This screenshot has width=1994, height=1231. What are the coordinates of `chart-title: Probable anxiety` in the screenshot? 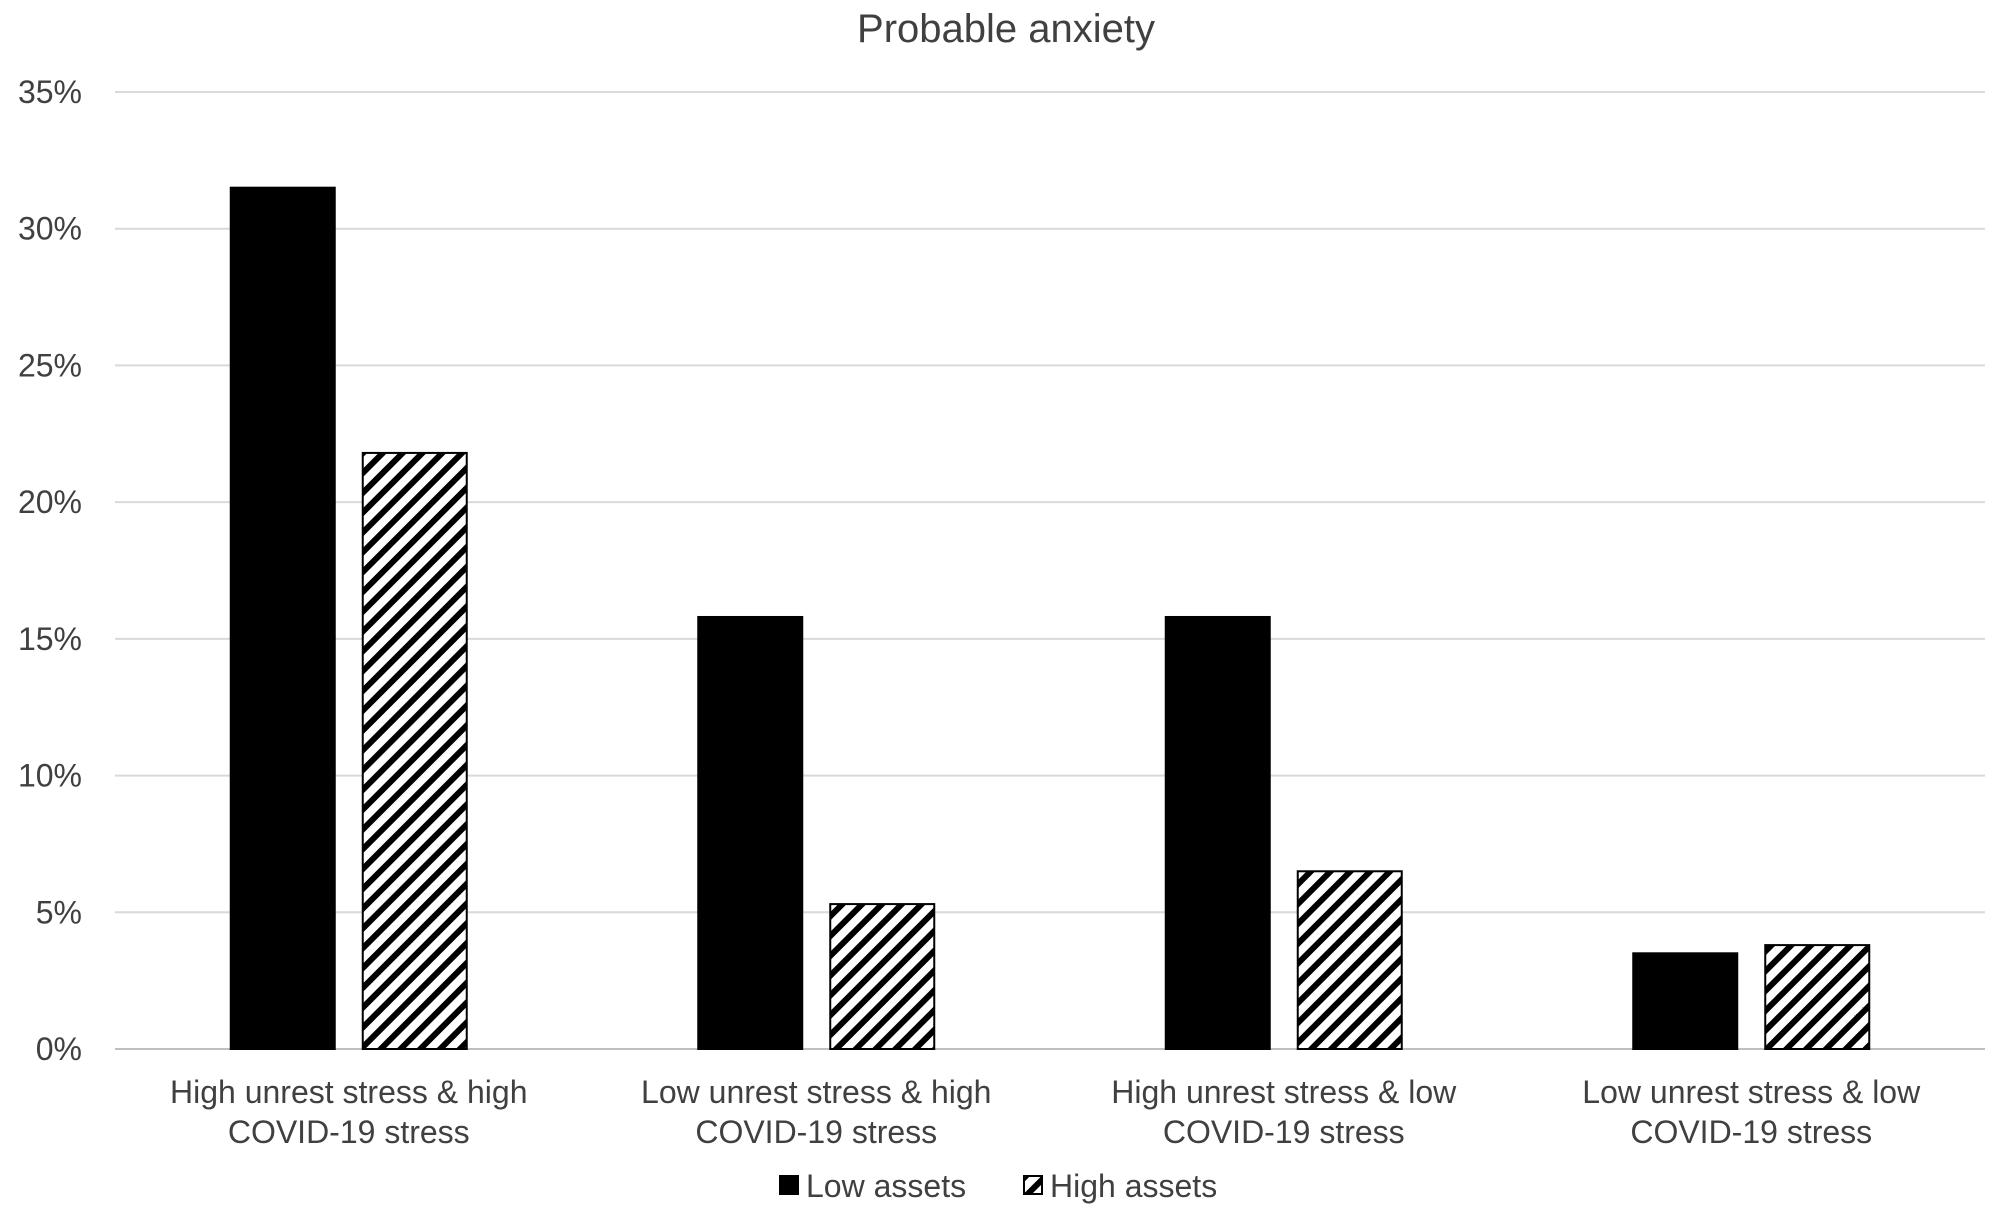 It's located at (1006, 29).